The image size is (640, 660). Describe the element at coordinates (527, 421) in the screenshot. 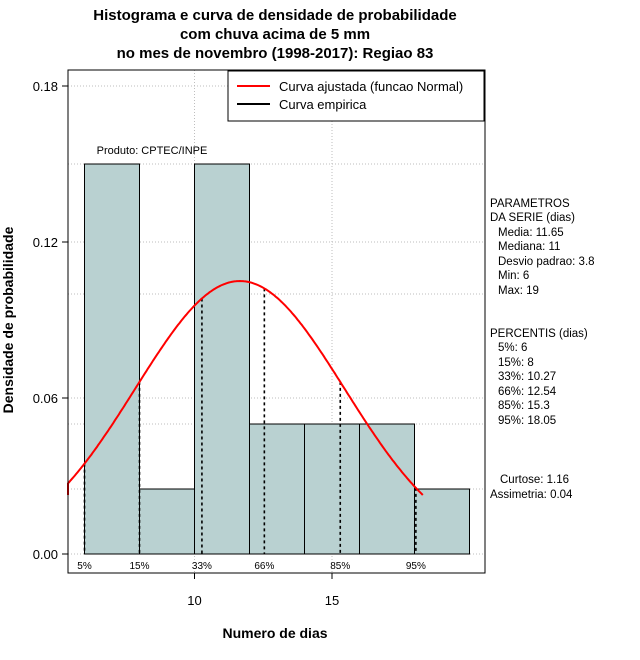

I see `percentil-95: 95%: 18.05` at that location.